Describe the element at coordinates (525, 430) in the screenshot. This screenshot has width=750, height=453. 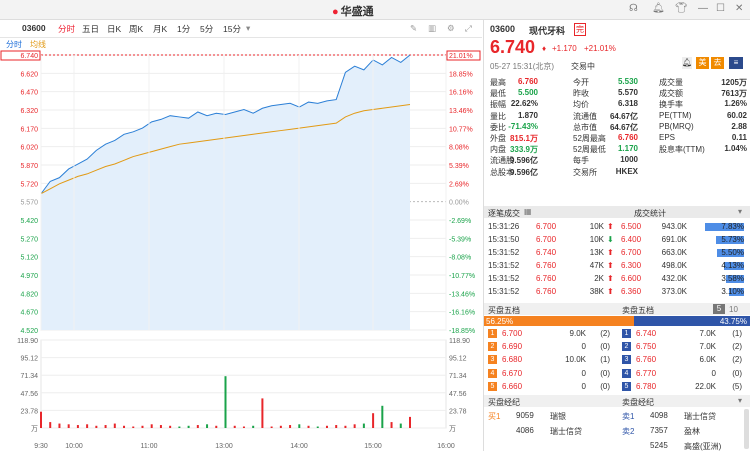
I see `buy-broker-id: 4086` at that location.